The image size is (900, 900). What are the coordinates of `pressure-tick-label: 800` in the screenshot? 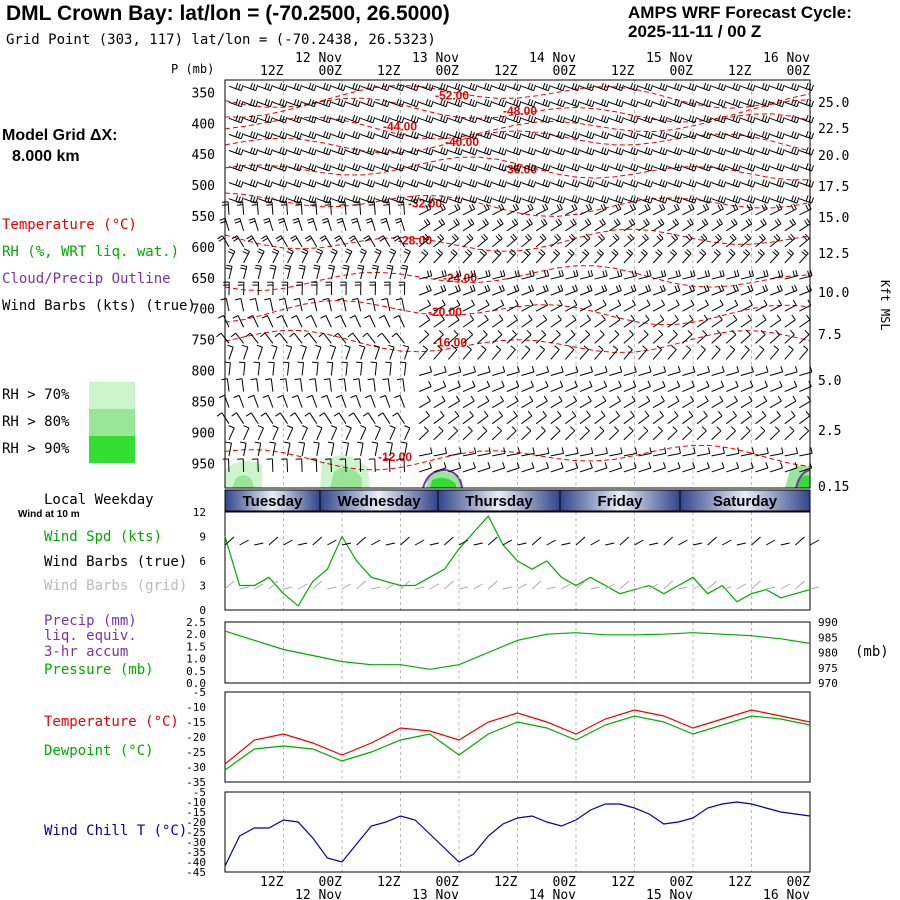 It's located at (203, 372).